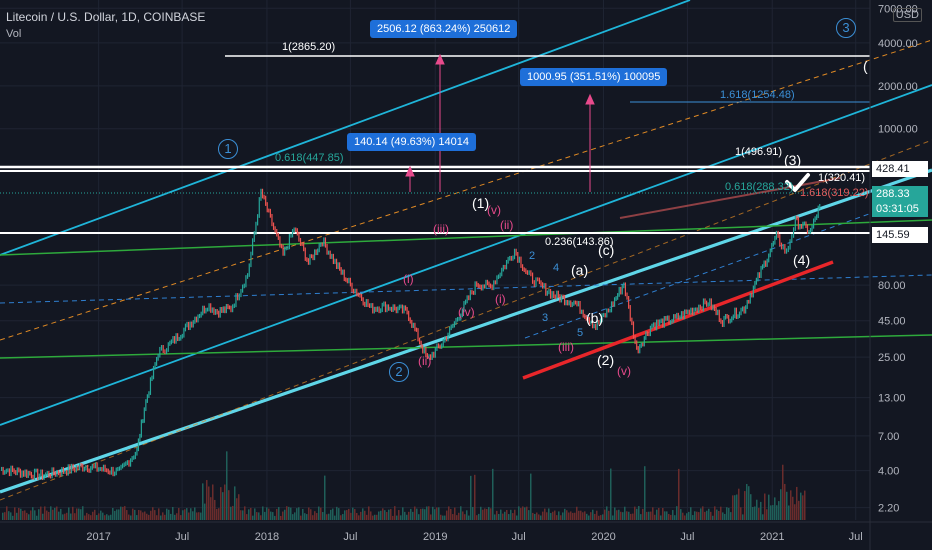  What do you see at coordinates (892, 322) in the screenshot?
I see `y-tick-label: 45.00` at bounding box center [892, 322].